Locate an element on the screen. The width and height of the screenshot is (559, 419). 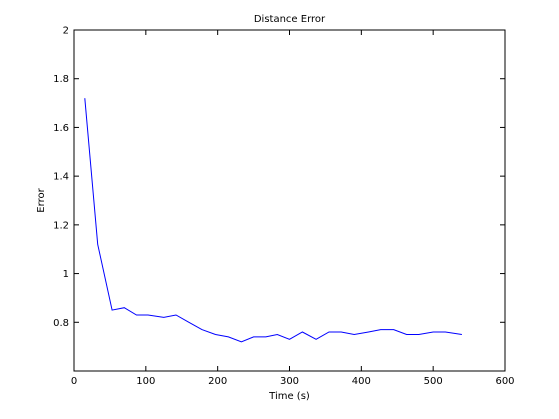
x-tick-label: 300 is located at coordinates (289, 381).